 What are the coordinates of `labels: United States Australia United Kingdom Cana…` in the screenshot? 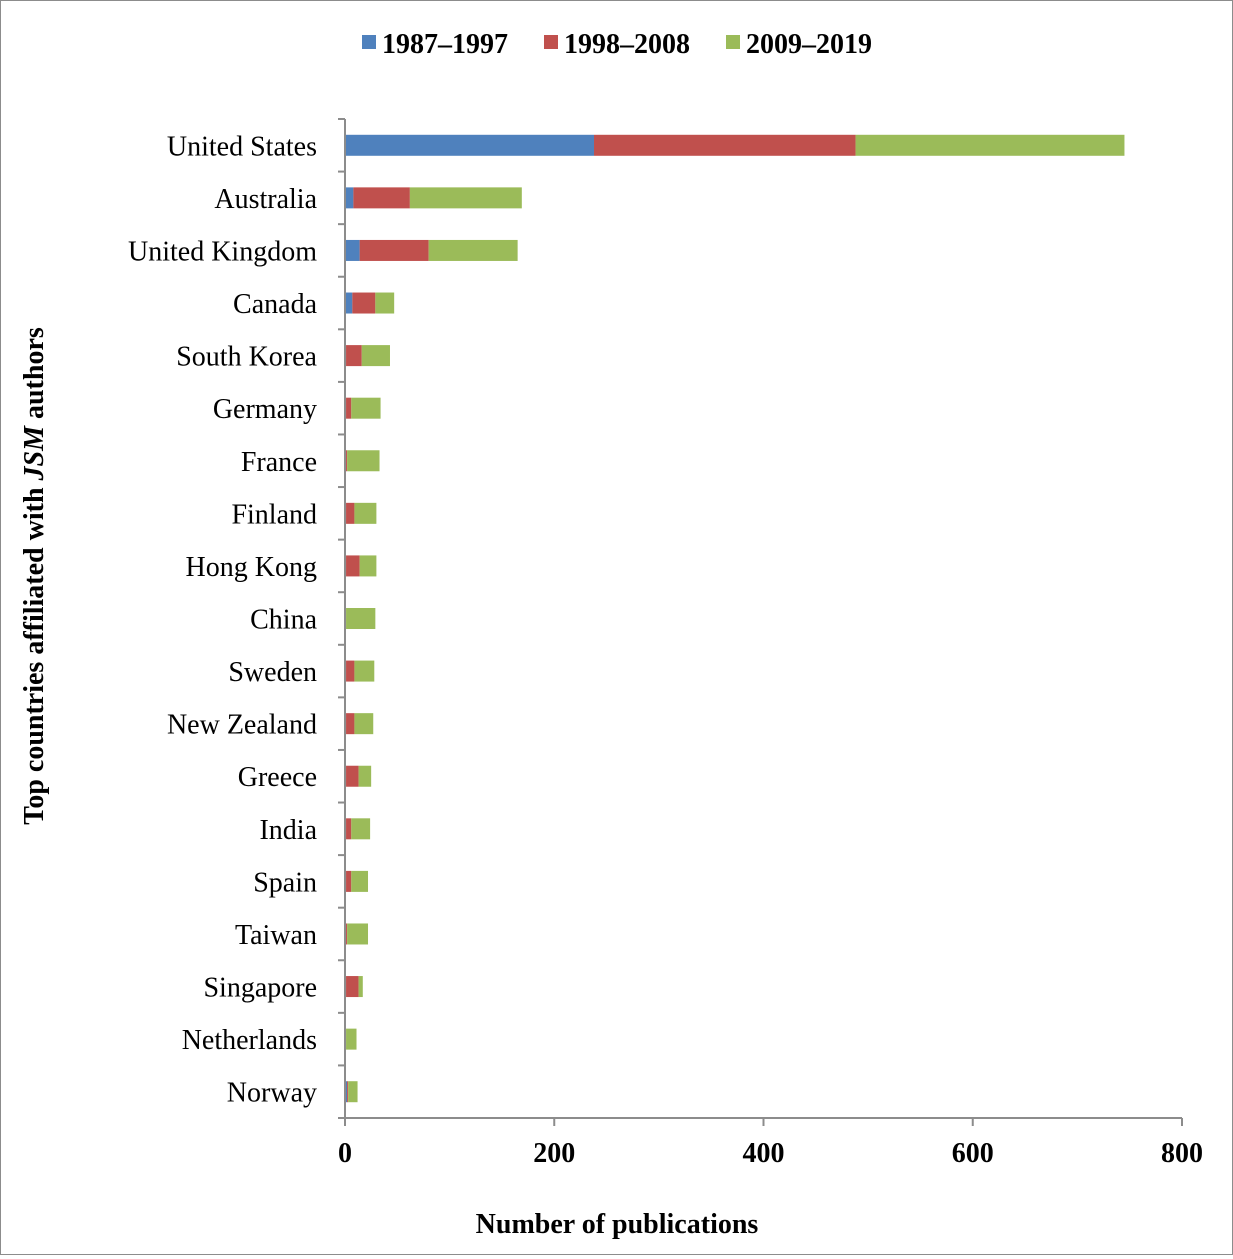 It's located at (223, 619).